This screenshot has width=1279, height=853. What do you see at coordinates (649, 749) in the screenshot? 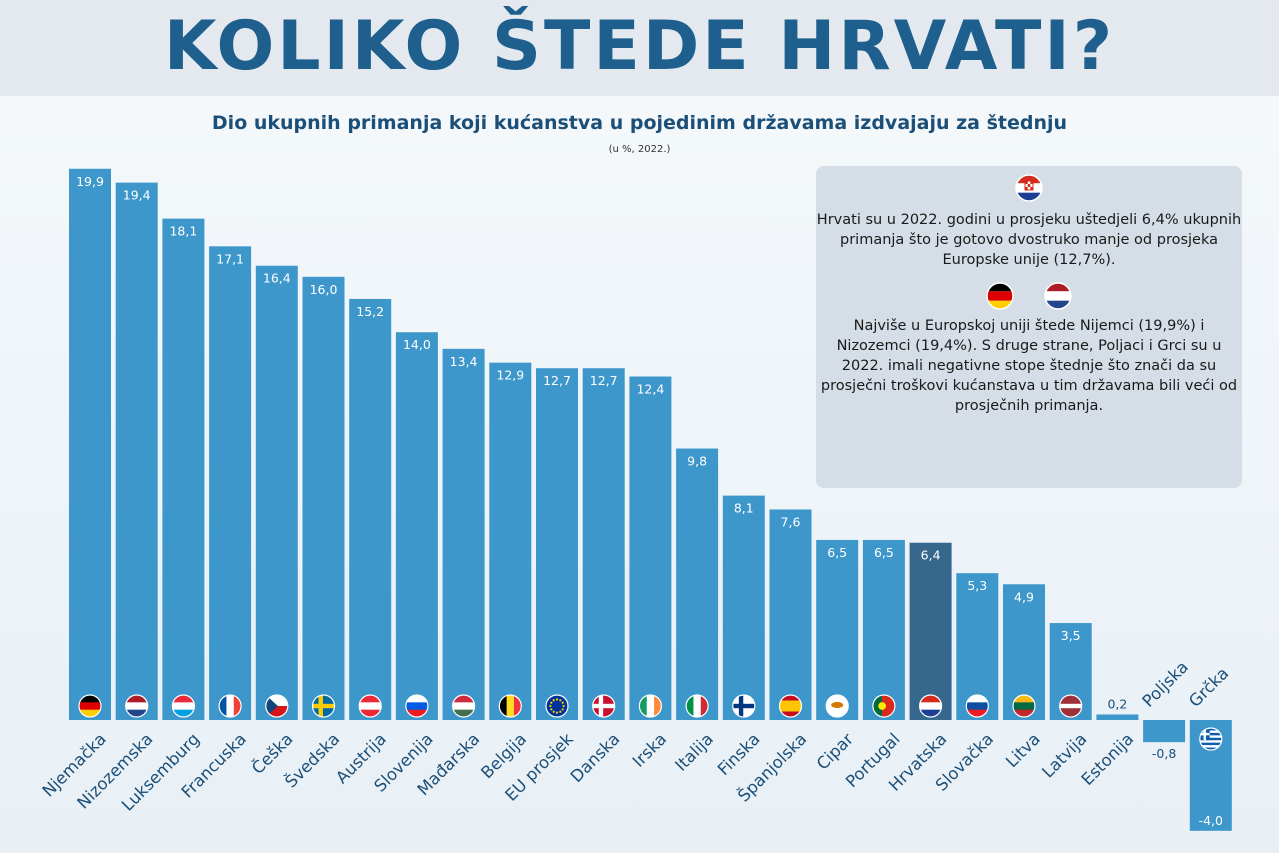
I see `category-label-irska: Irska` at bounding box center [649, 749].